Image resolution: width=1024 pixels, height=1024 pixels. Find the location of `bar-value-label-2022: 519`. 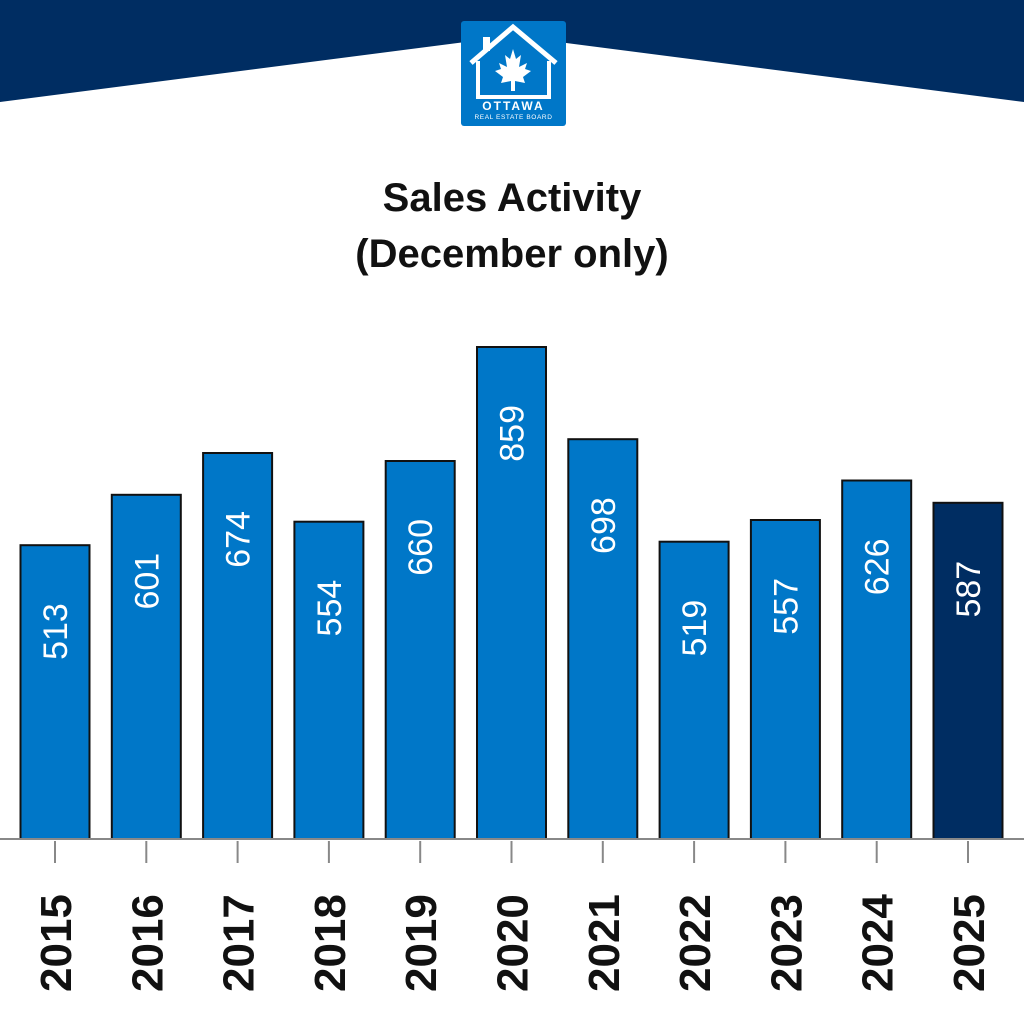

bar-value-label-2022: 519 is located at coordinates (695, 628).